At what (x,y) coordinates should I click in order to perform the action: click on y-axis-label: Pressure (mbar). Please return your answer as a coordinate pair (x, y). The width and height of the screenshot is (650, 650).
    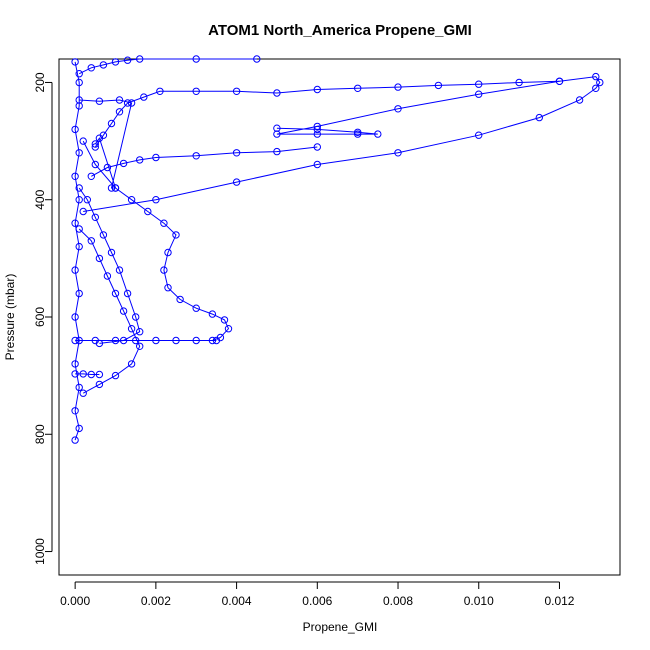
    Looking at the image, I should click on (10, 317).